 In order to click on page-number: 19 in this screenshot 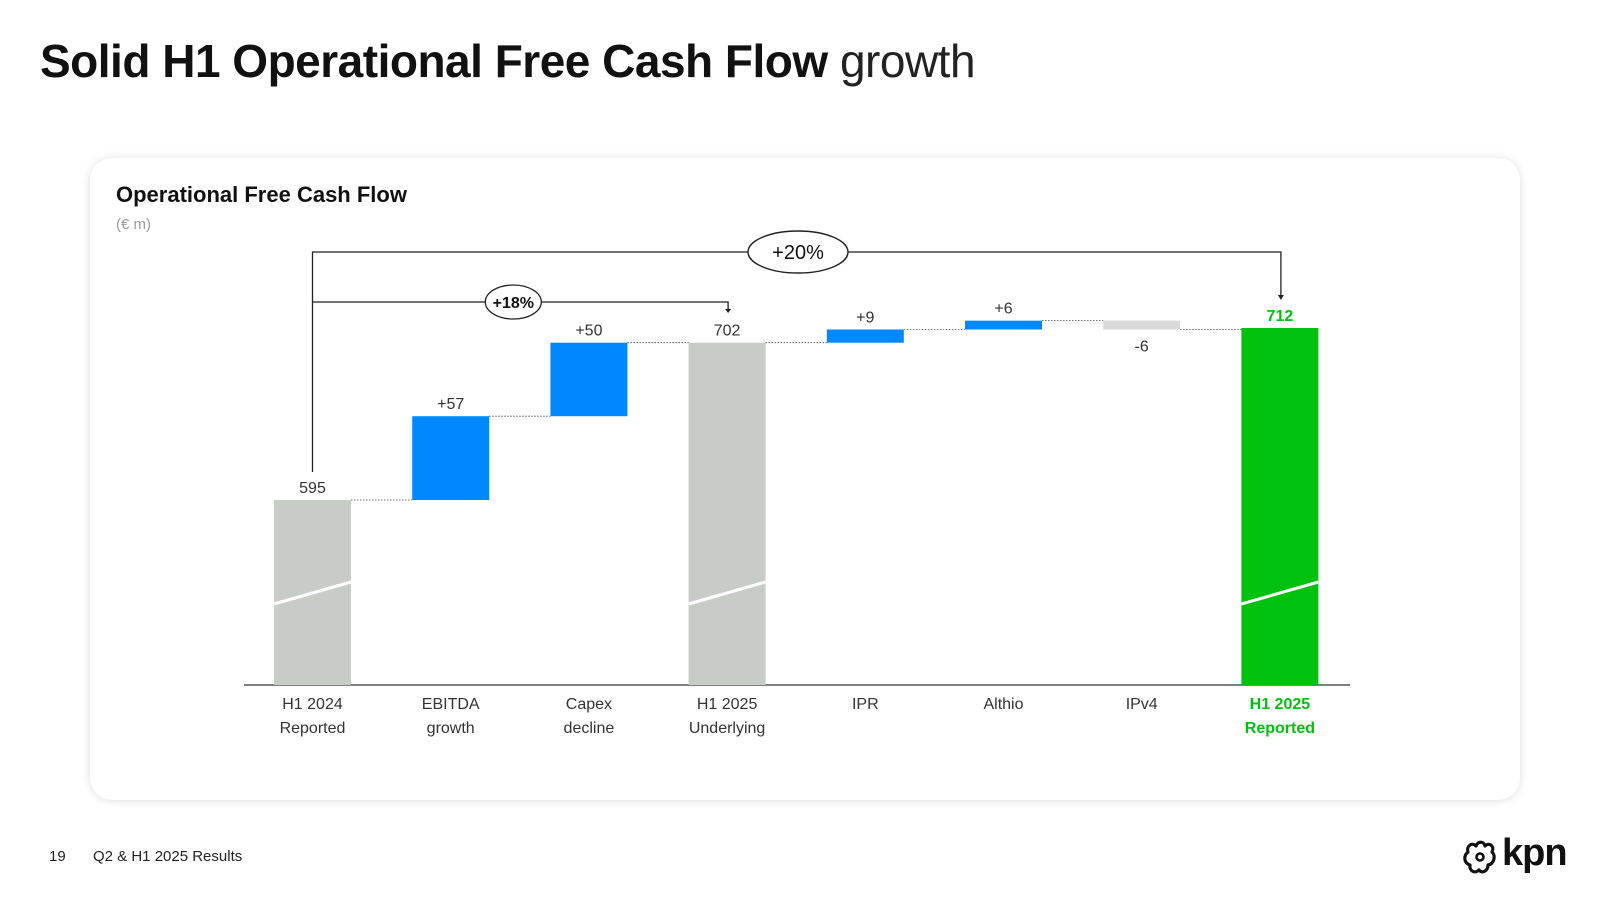, I will do `click(57, 856)`.